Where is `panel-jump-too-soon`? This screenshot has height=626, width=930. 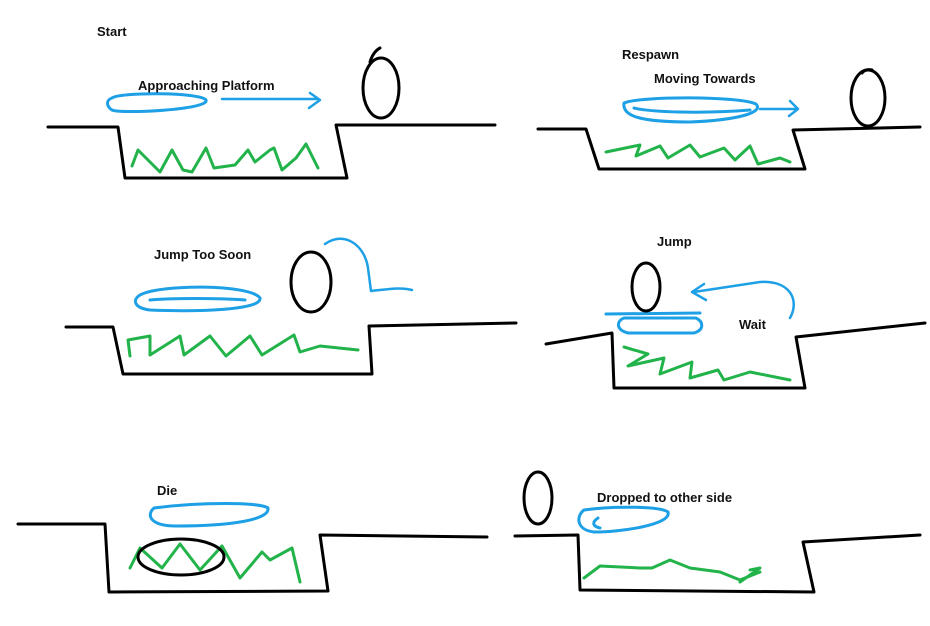 panel-jump-too-soon is located at coordinates (291, 306).